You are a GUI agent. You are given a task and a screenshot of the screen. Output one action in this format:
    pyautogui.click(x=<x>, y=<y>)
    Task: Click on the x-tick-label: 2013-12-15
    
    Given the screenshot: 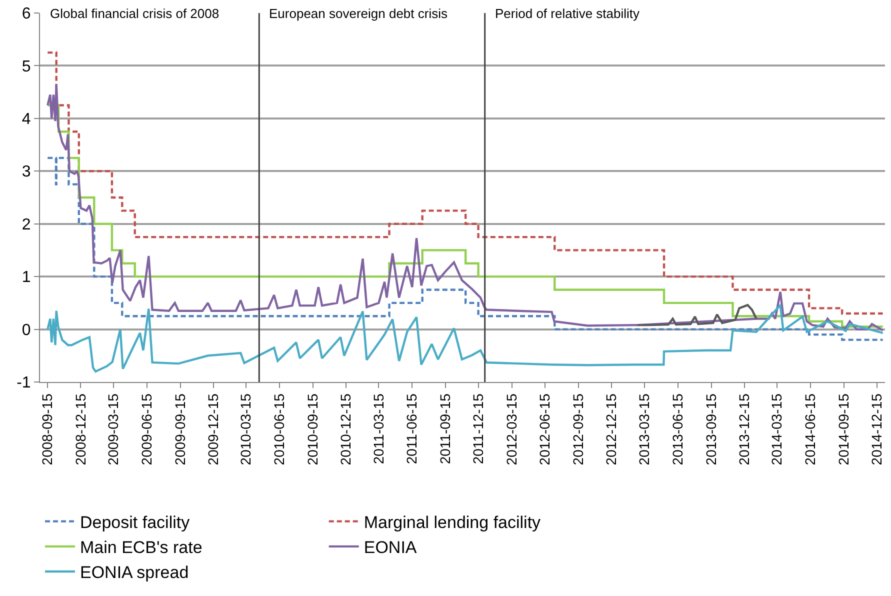 What is the action you would take?
    pyautogui.click(x=744, y=429)
    